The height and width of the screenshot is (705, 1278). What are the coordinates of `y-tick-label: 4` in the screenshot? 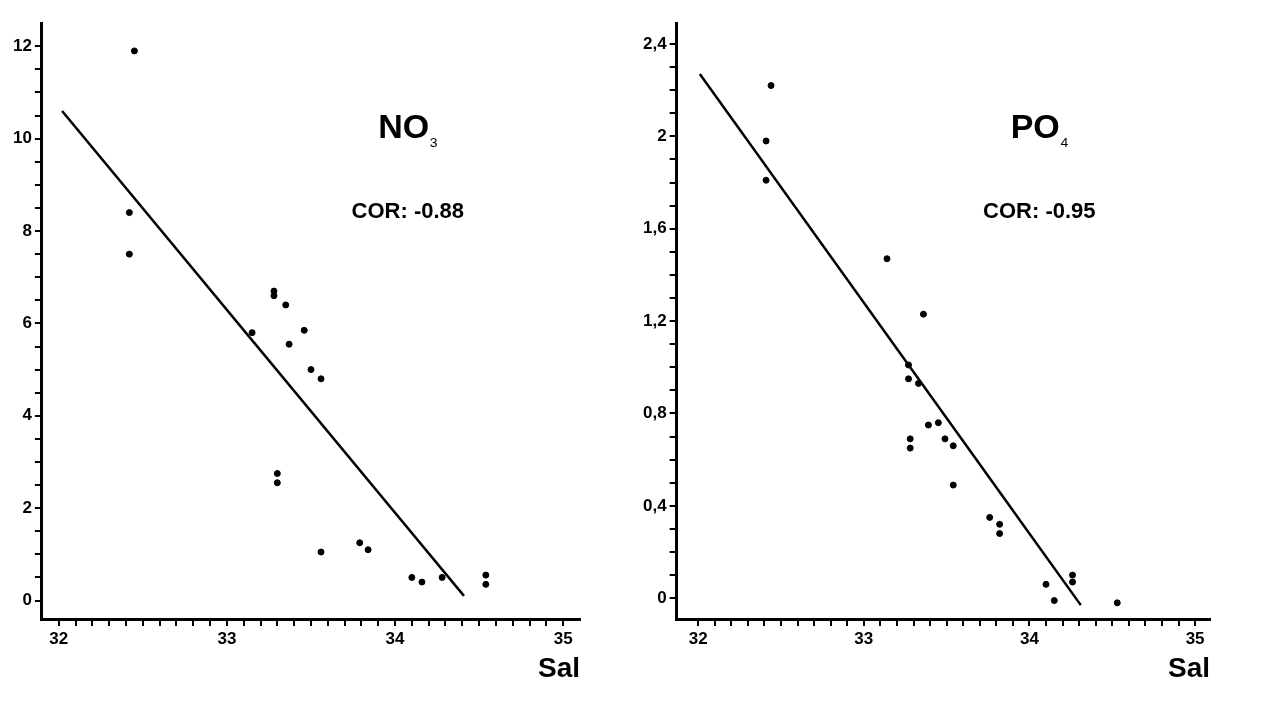 It's located at (27, 415).